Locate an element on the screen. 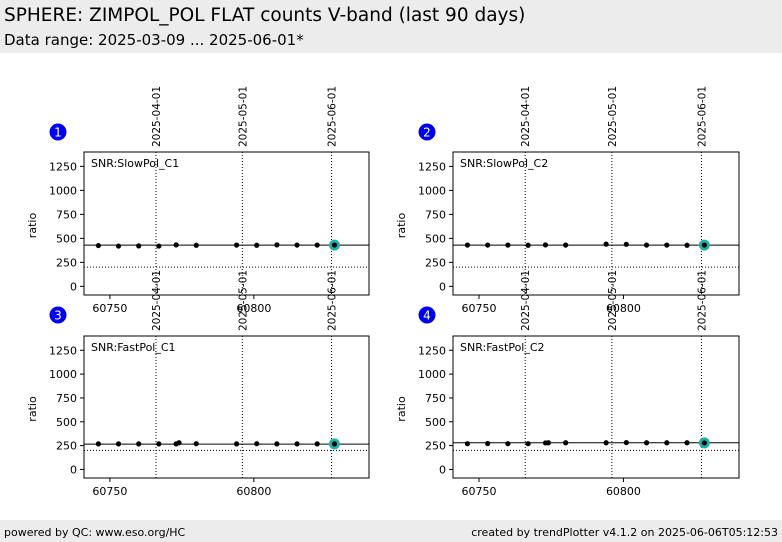 The image size is (782, 542). panel-number: 2 is located at coordinates (427, 133).